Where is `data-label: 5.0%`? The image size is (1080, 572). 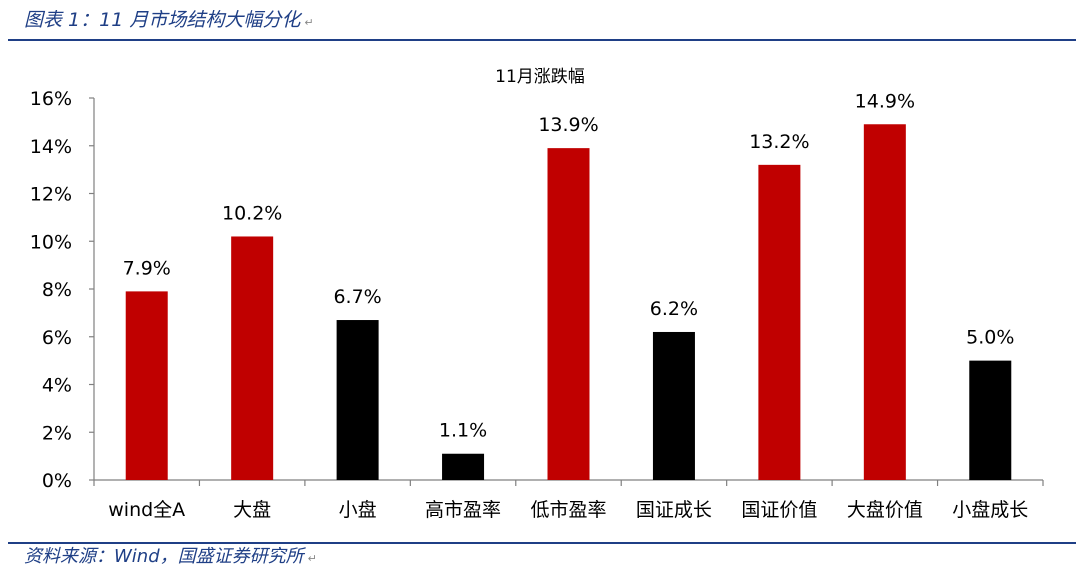 data-label: 5.0% is located at coordinates (990, 338).